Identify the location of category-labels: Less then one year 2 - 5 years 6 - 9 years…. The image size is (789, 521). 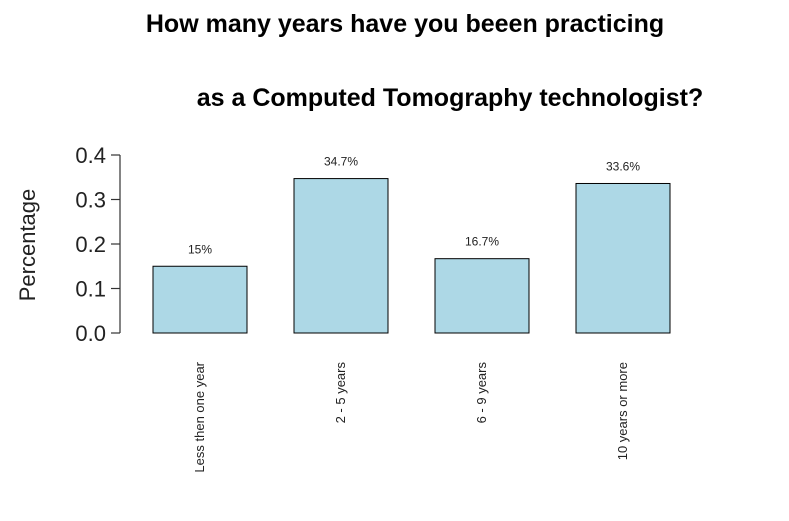
(411, 416).